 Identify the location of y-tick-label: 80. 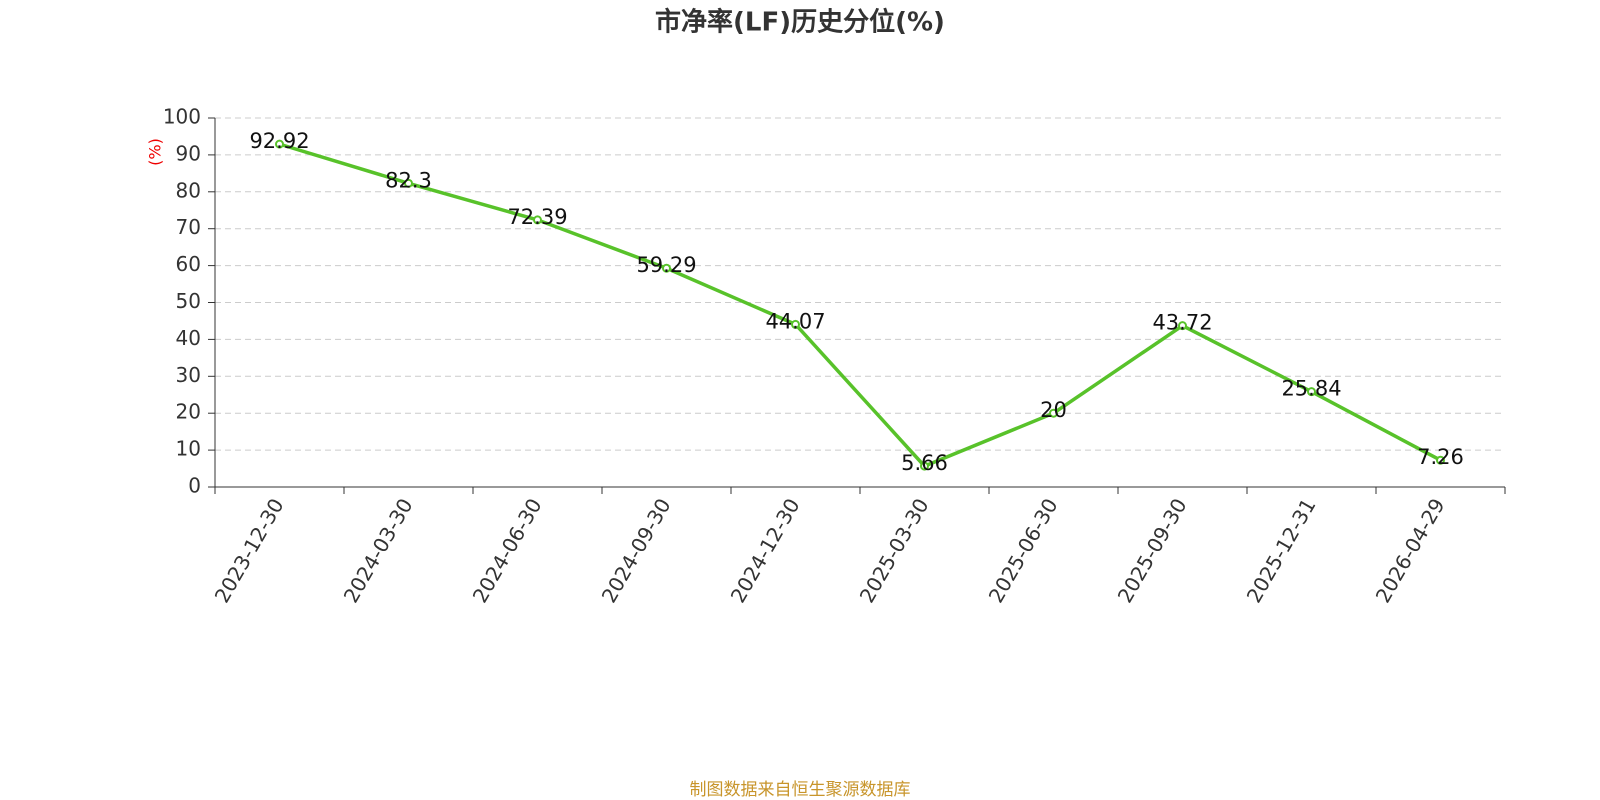
(188, 190).